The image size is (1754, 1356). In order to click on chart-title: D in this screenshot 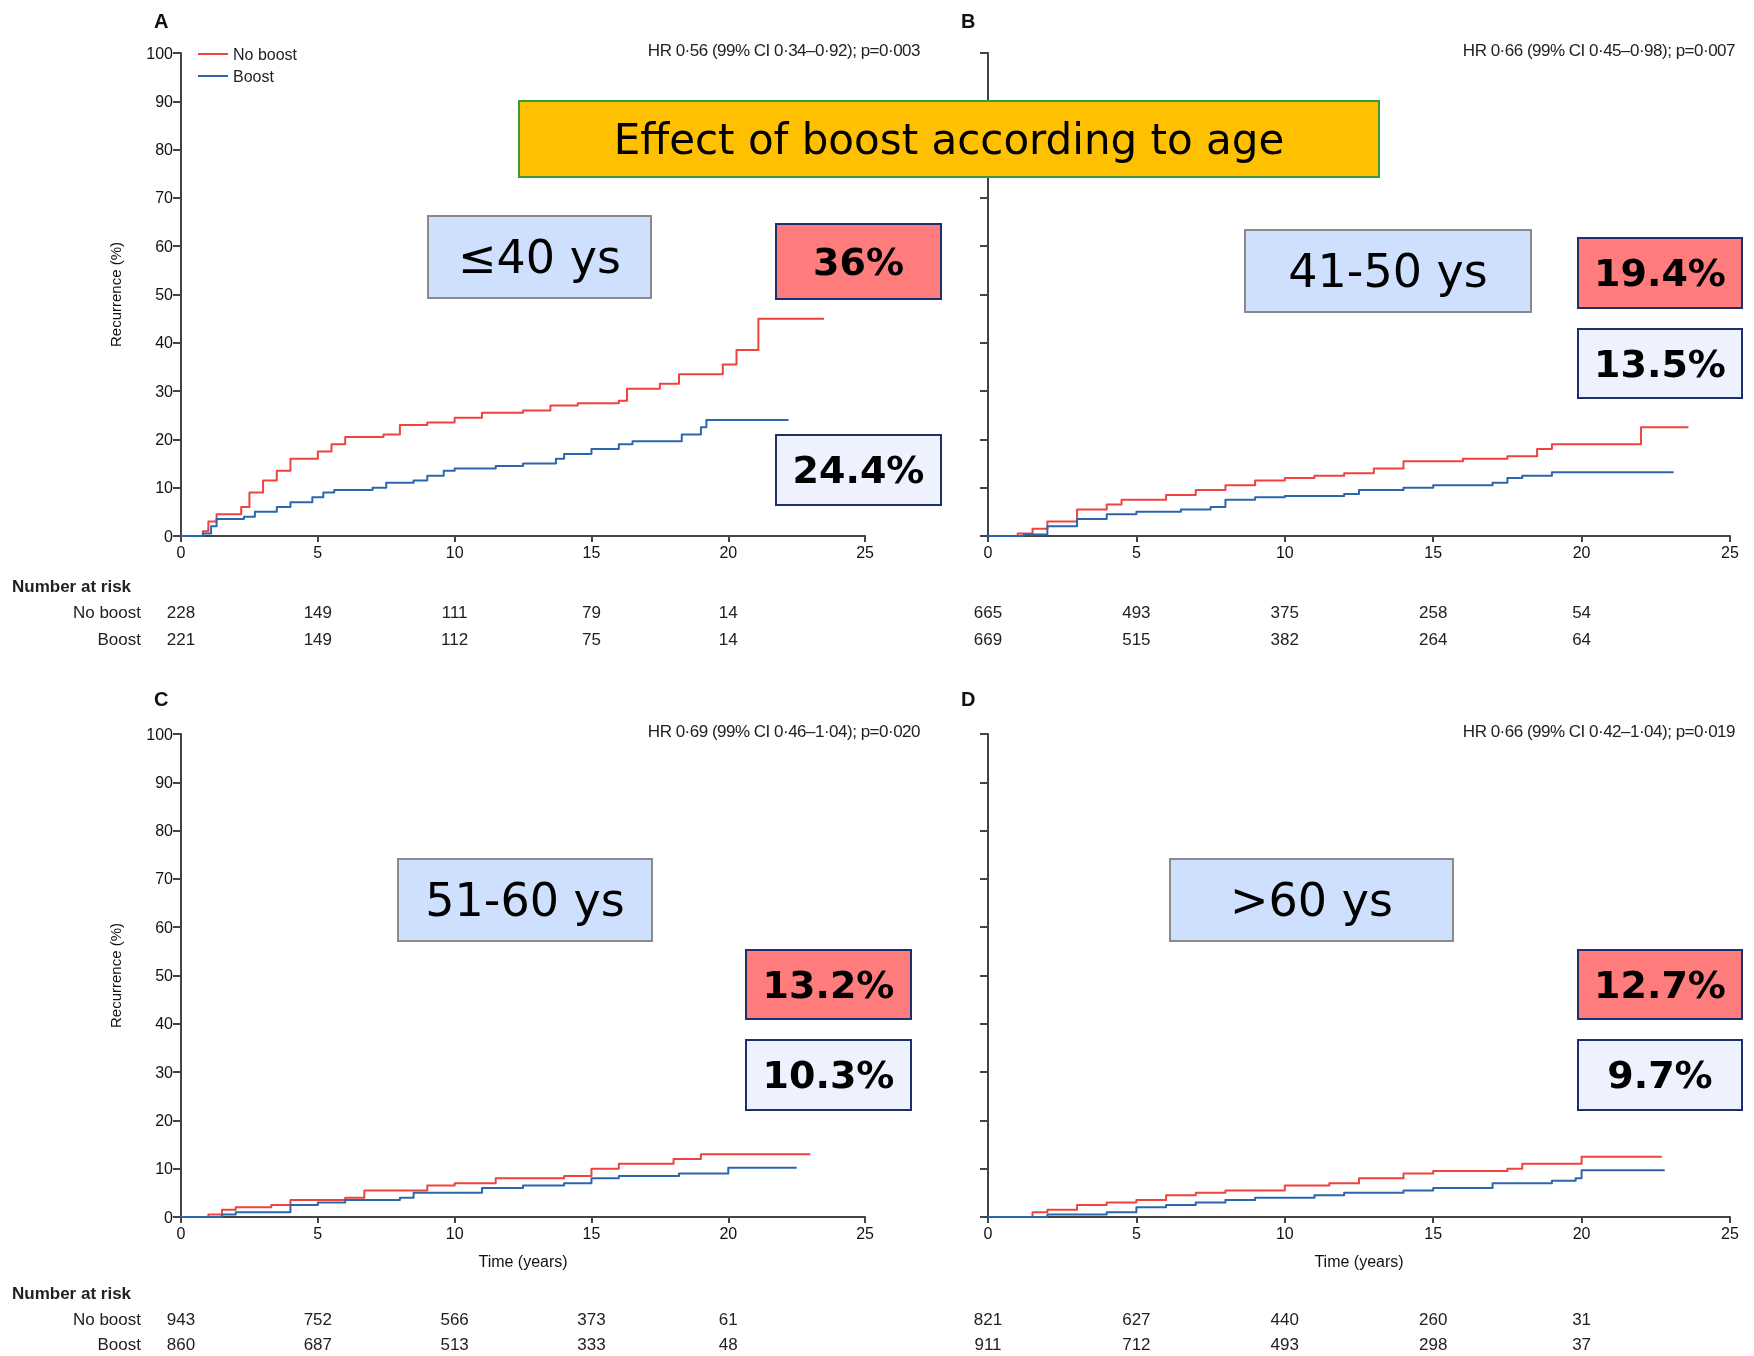, I will do `click(968, 699)`.